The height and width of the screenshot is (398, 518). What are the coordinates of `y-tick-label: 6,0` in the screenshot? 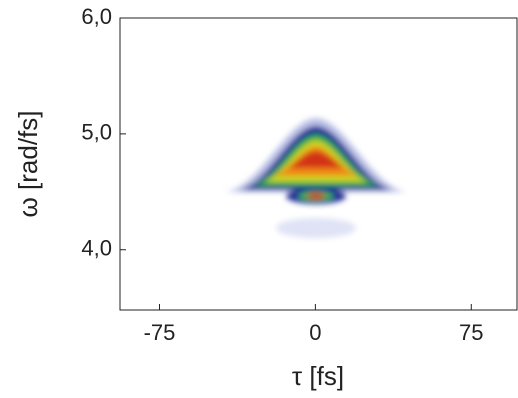 It's located at (96, 16).